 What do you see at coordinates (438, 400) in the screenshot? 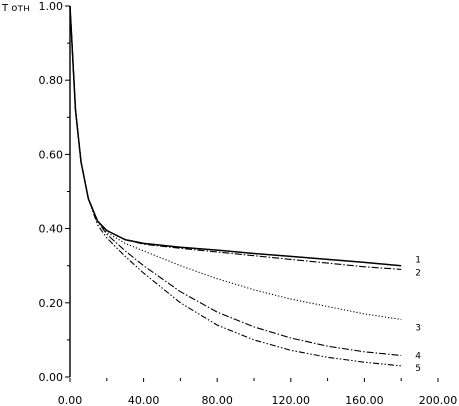
I see `x-tick-label: 200.00` at bounding box center [438, 400].